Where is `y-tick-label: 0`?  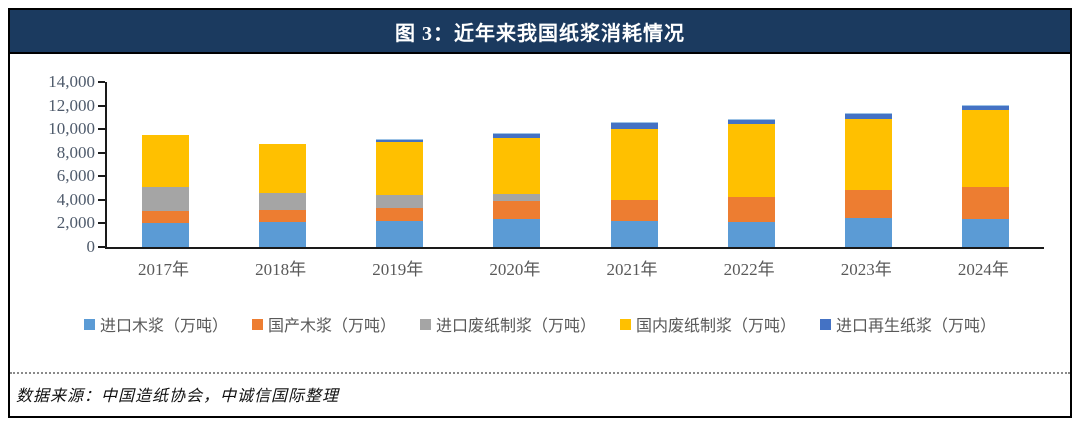
y-tick-label: 0 is located at coordinates (91, 246).